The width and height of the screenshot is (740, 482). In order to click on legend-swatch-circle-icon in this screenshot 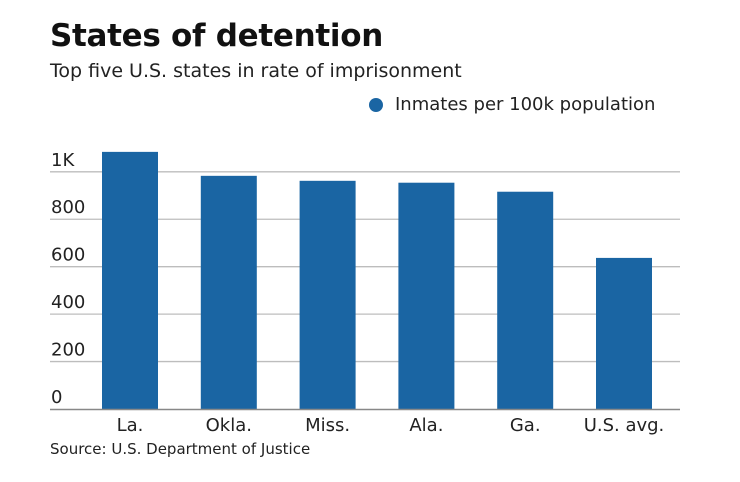, I will do `click(376, 104)`.